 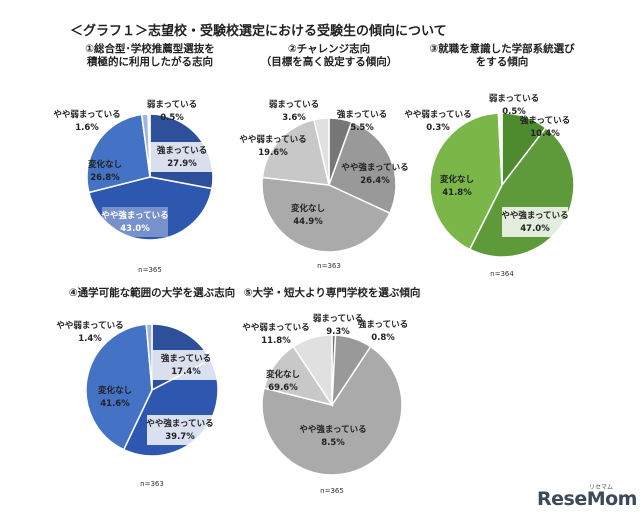 What do you see at coordinates (115, 404) in the screenshot?
I see `slice-value: 41.6%` at bounding box center [115, 404].